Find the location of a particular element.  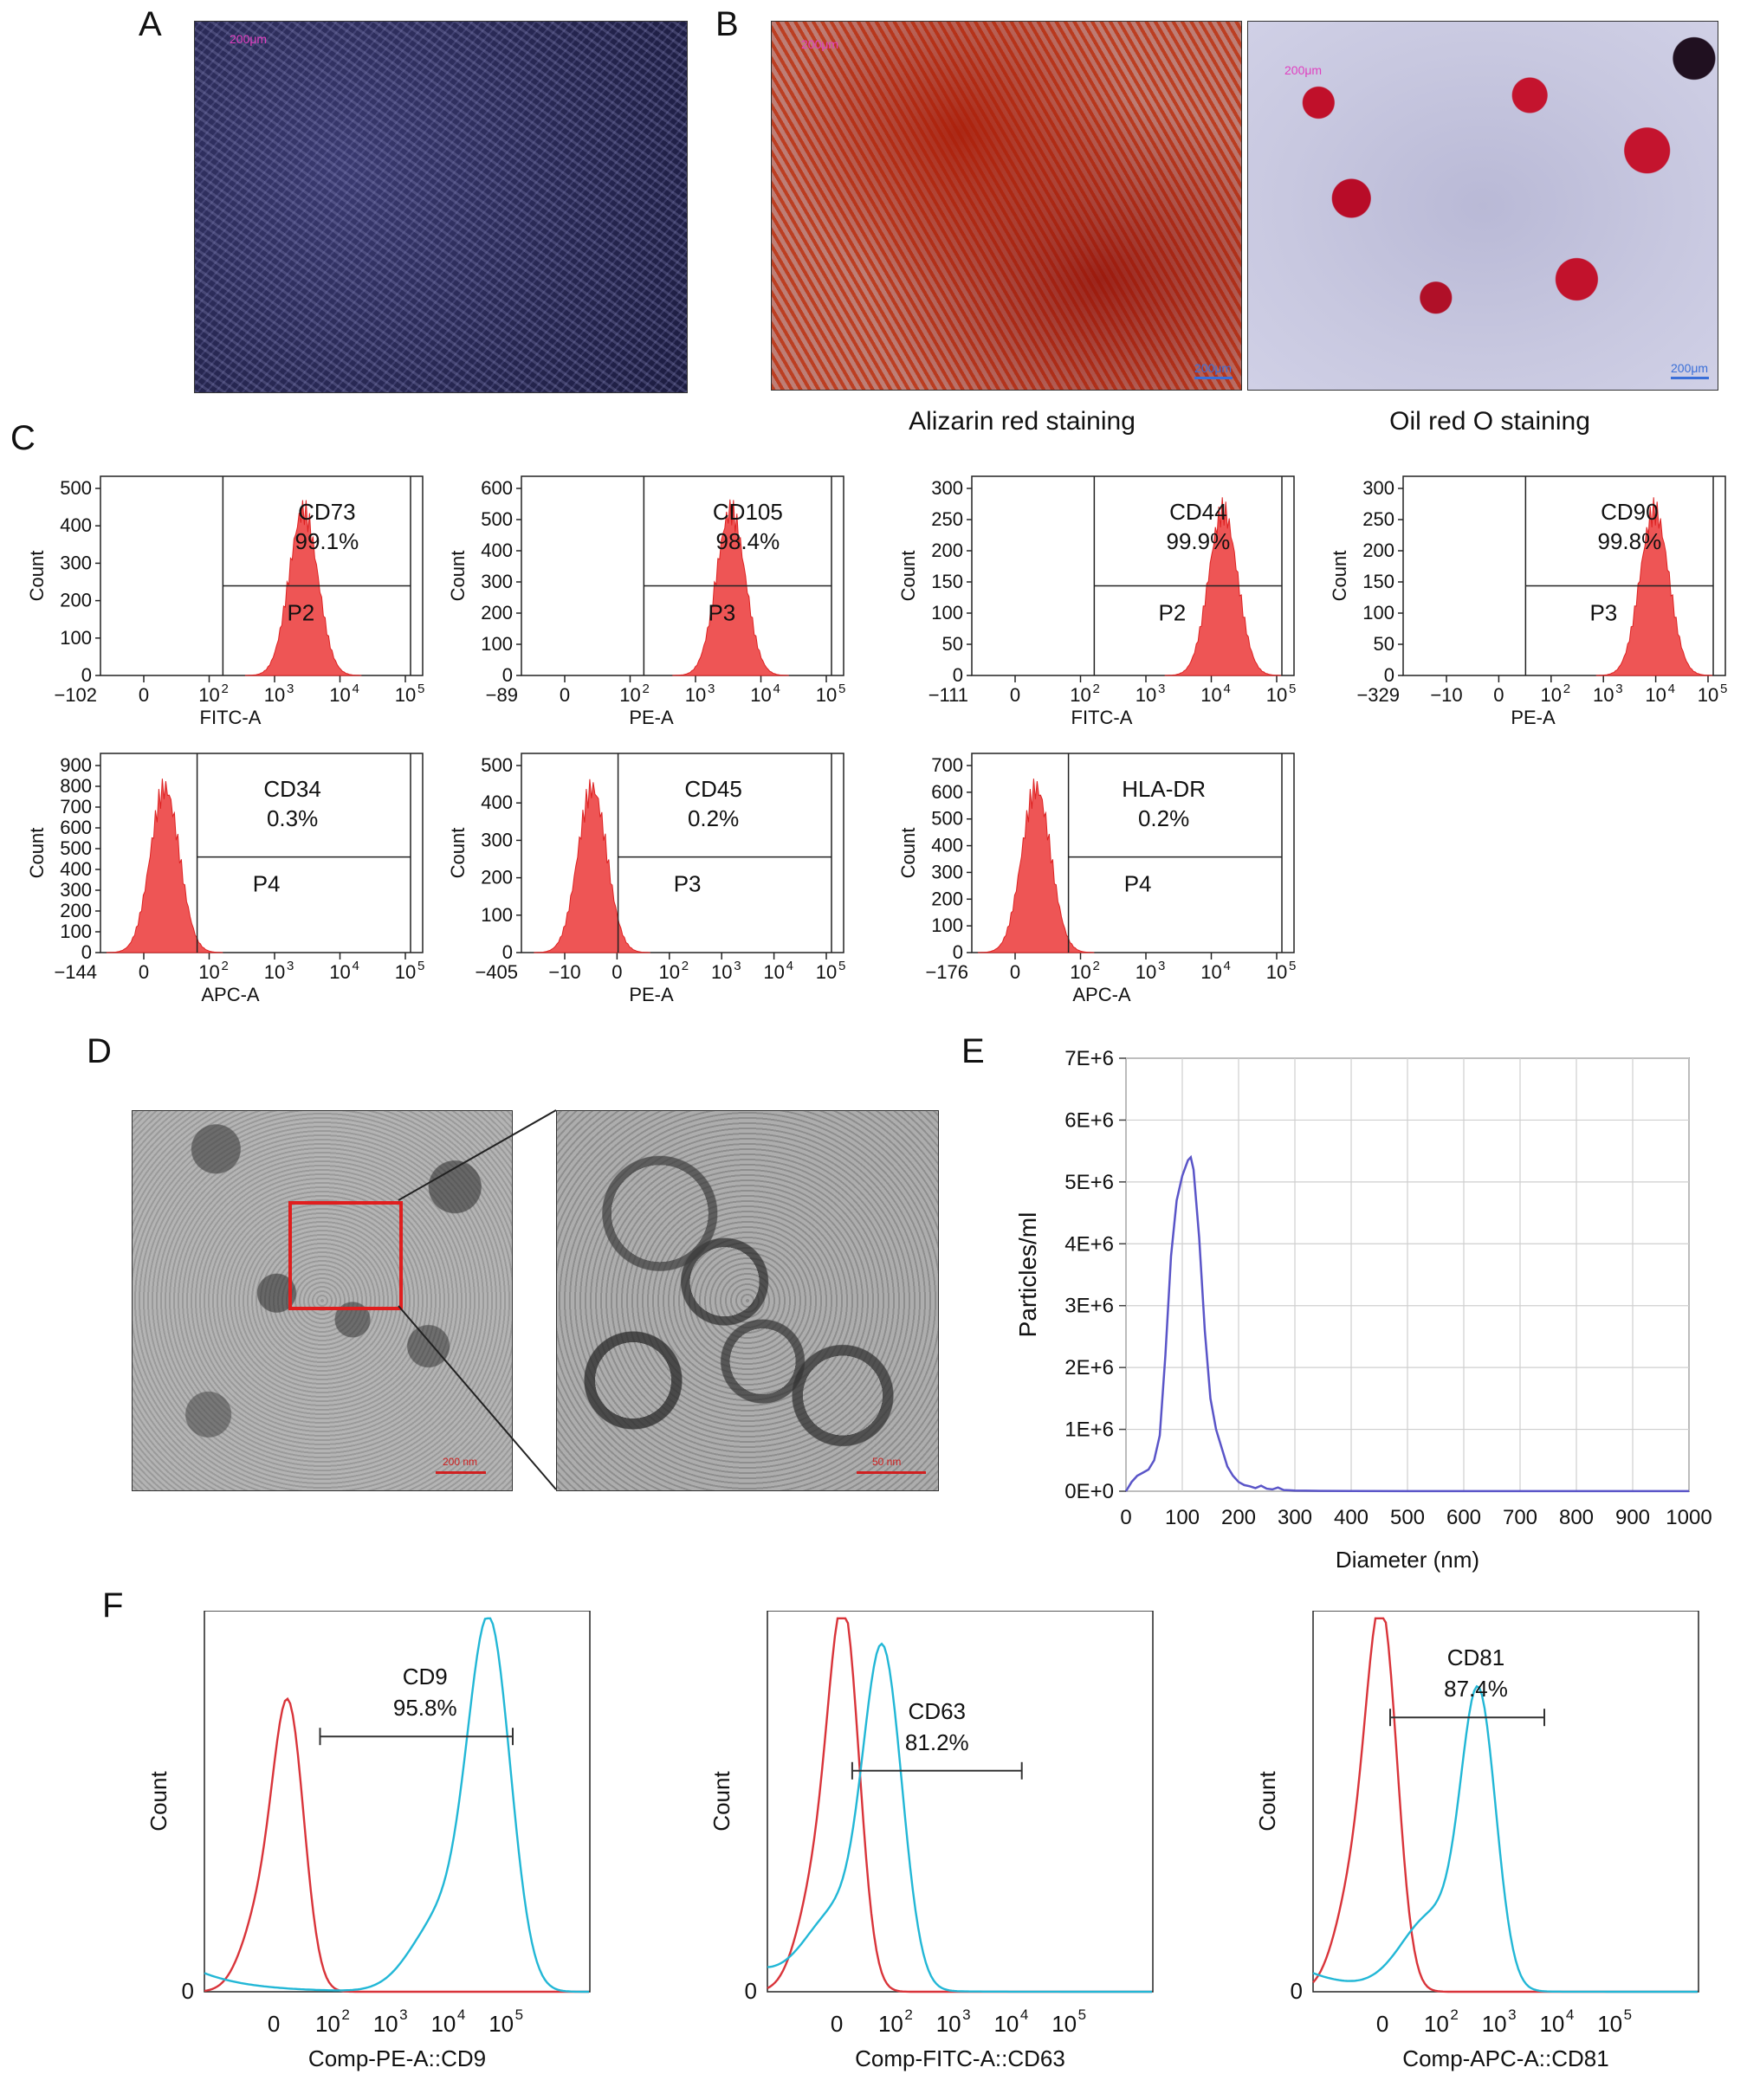

x-tick-label: −10 is located at coordinates (1446, 695).